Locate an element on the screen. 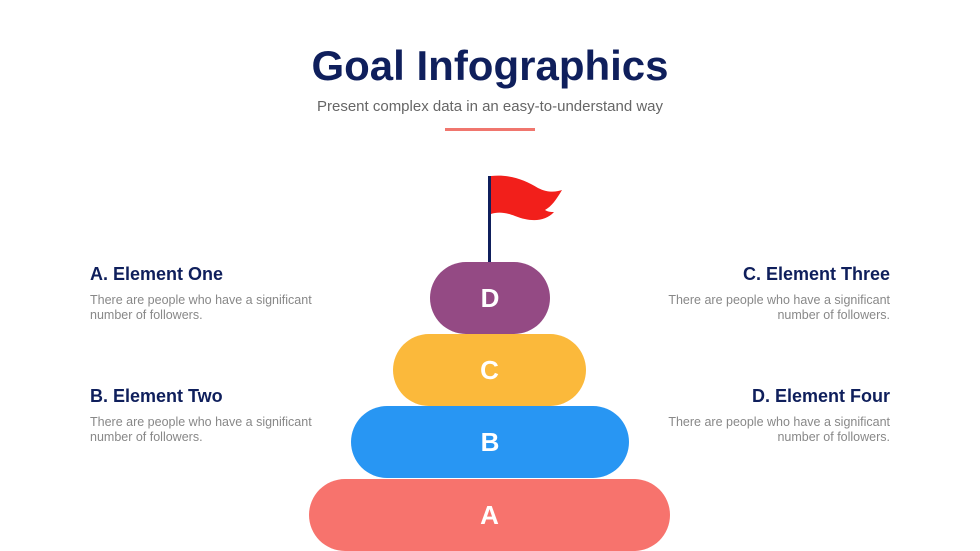  layer-label: B is located at coordinates (490, 441).